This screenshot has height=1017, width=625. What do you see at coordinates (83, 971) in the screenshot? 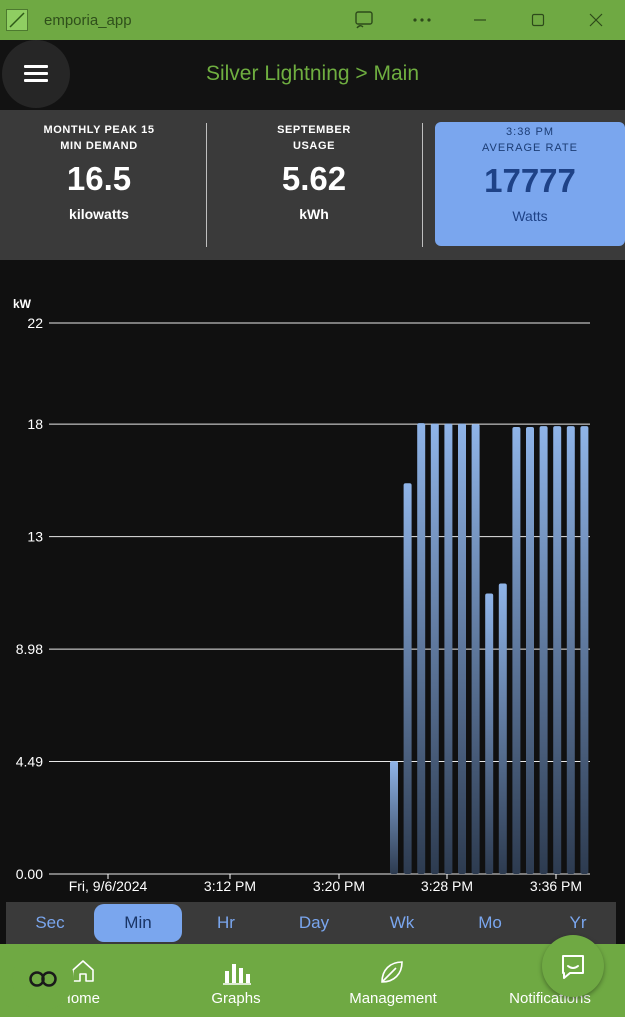
I see `home-icon` at bounding box center [83, 971].